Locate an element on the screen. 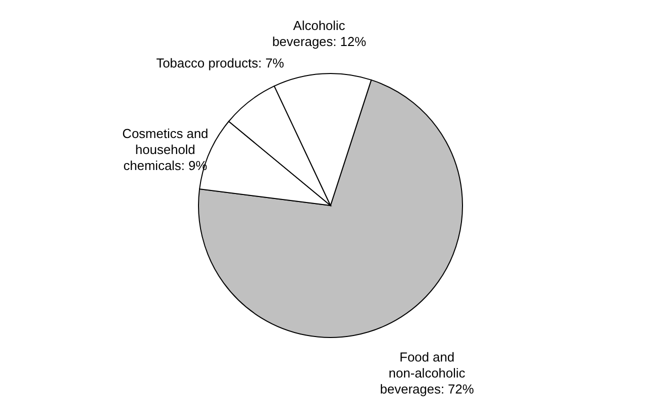  slice-label: Tobacco products: 7% is located at coordinates (220, 62).